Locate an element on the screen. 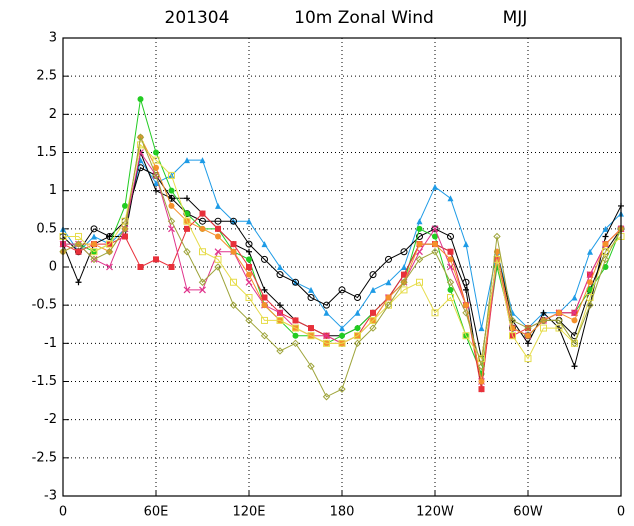 The height and width of the screenshot is (526, 634). x-tick-label: 60E is located at coordinates (156, 512).